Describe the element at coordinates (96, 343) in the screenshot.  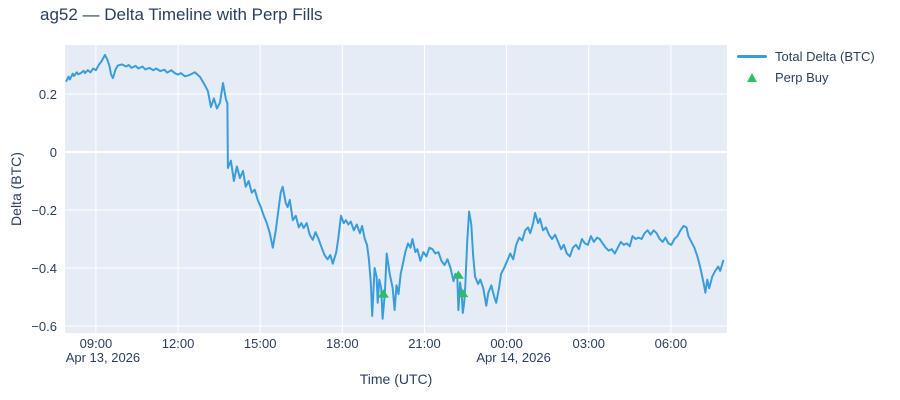
I see `x-tick-label: 09:00` at that location.